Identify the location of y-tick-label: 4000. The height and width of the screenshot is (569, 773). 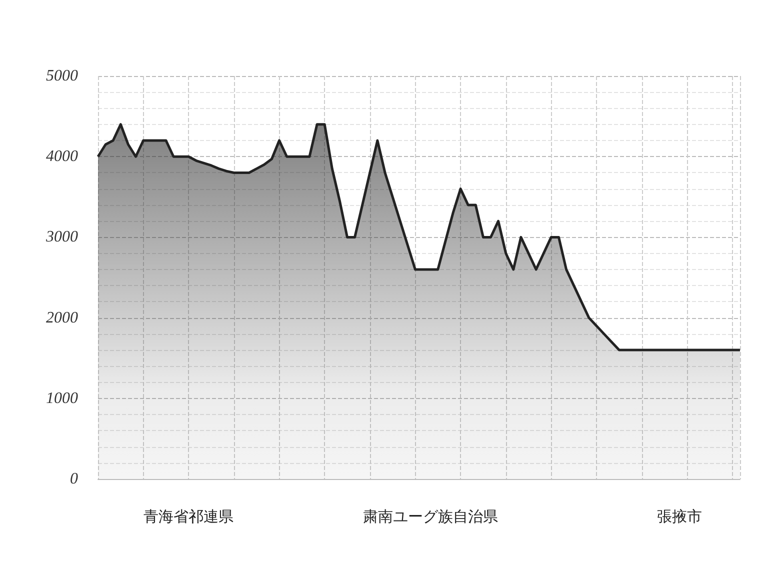
(62, 157).